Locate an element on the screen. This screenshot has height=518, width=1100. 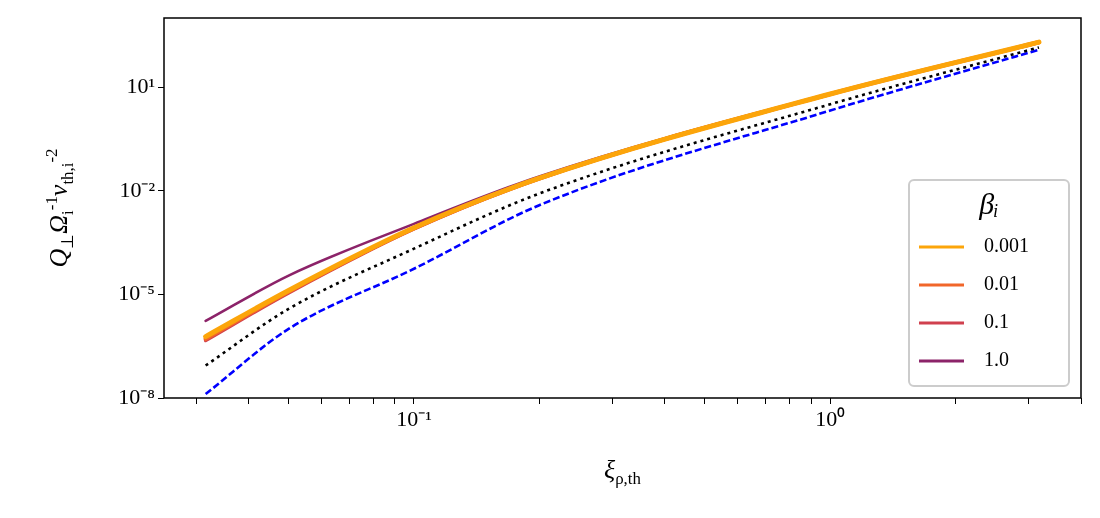
x-axis-title: ξ$_{ρ,th}$ is located at coordinates (622, 472).